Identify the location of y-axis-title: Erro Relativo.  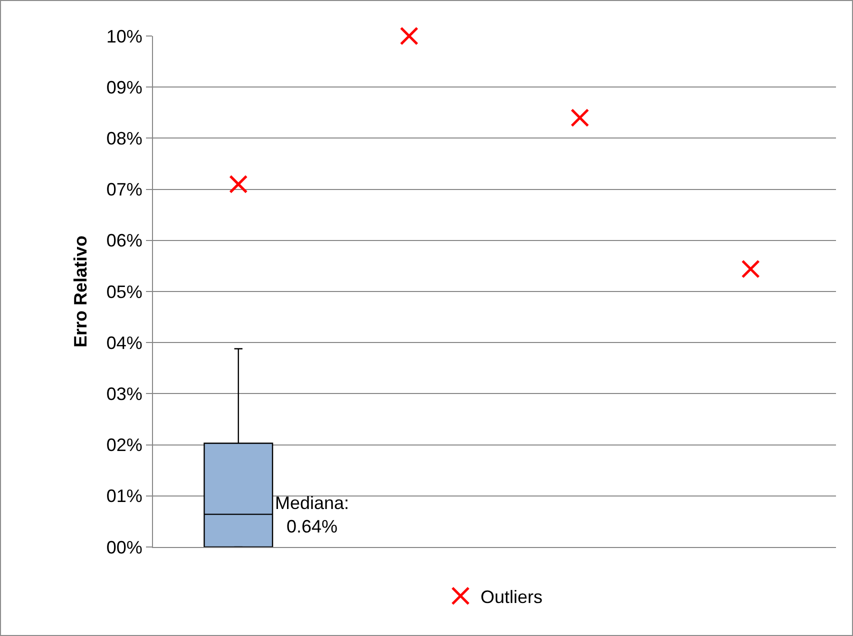
(80, 291).